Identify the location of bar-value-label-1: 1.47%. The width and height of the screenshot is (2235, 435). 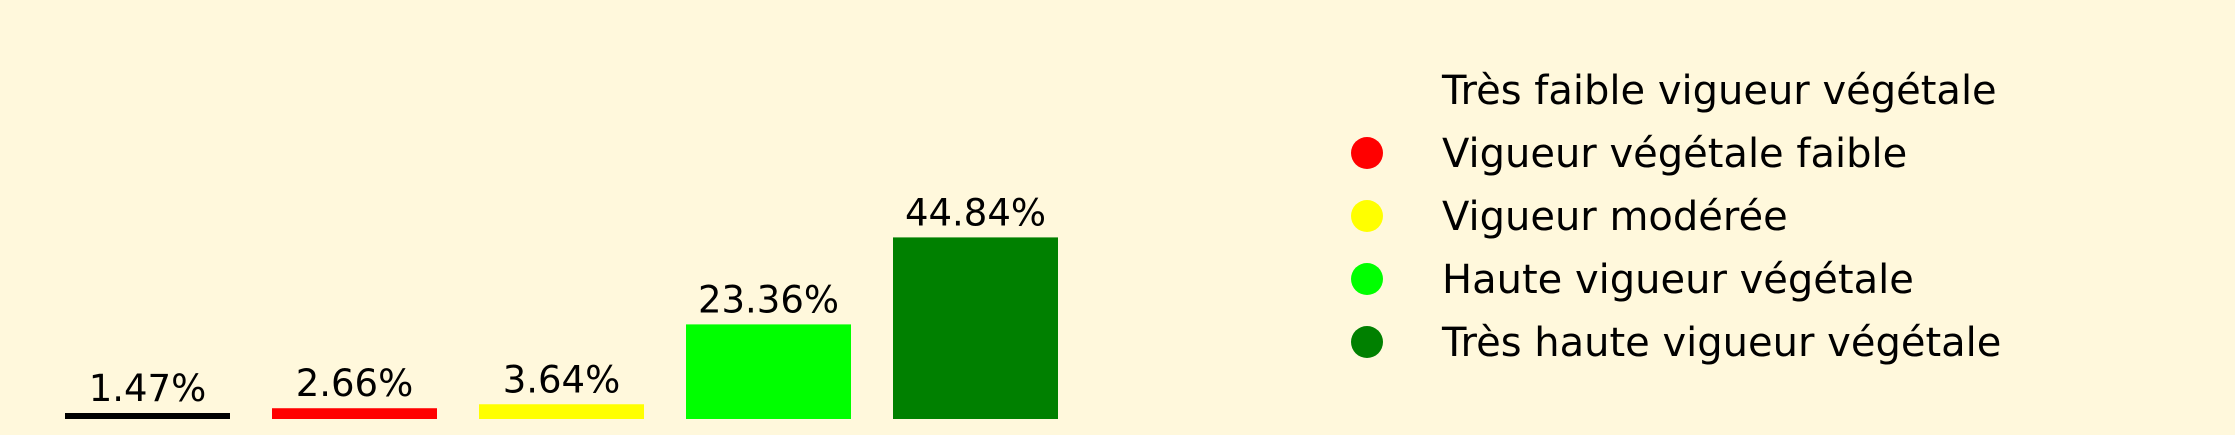
(148, 388).